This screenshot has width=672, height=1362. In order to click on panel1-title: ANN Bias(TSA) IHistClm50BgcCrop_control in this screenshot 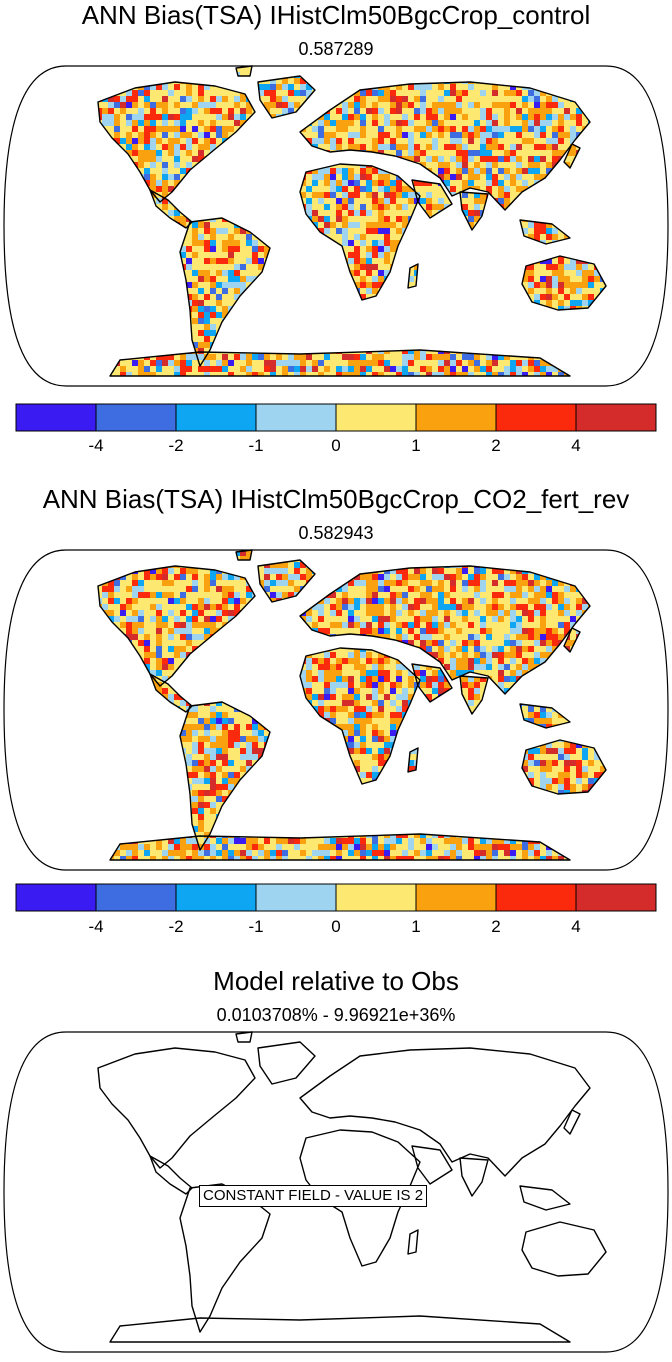, I will do `click(336, 15)`.